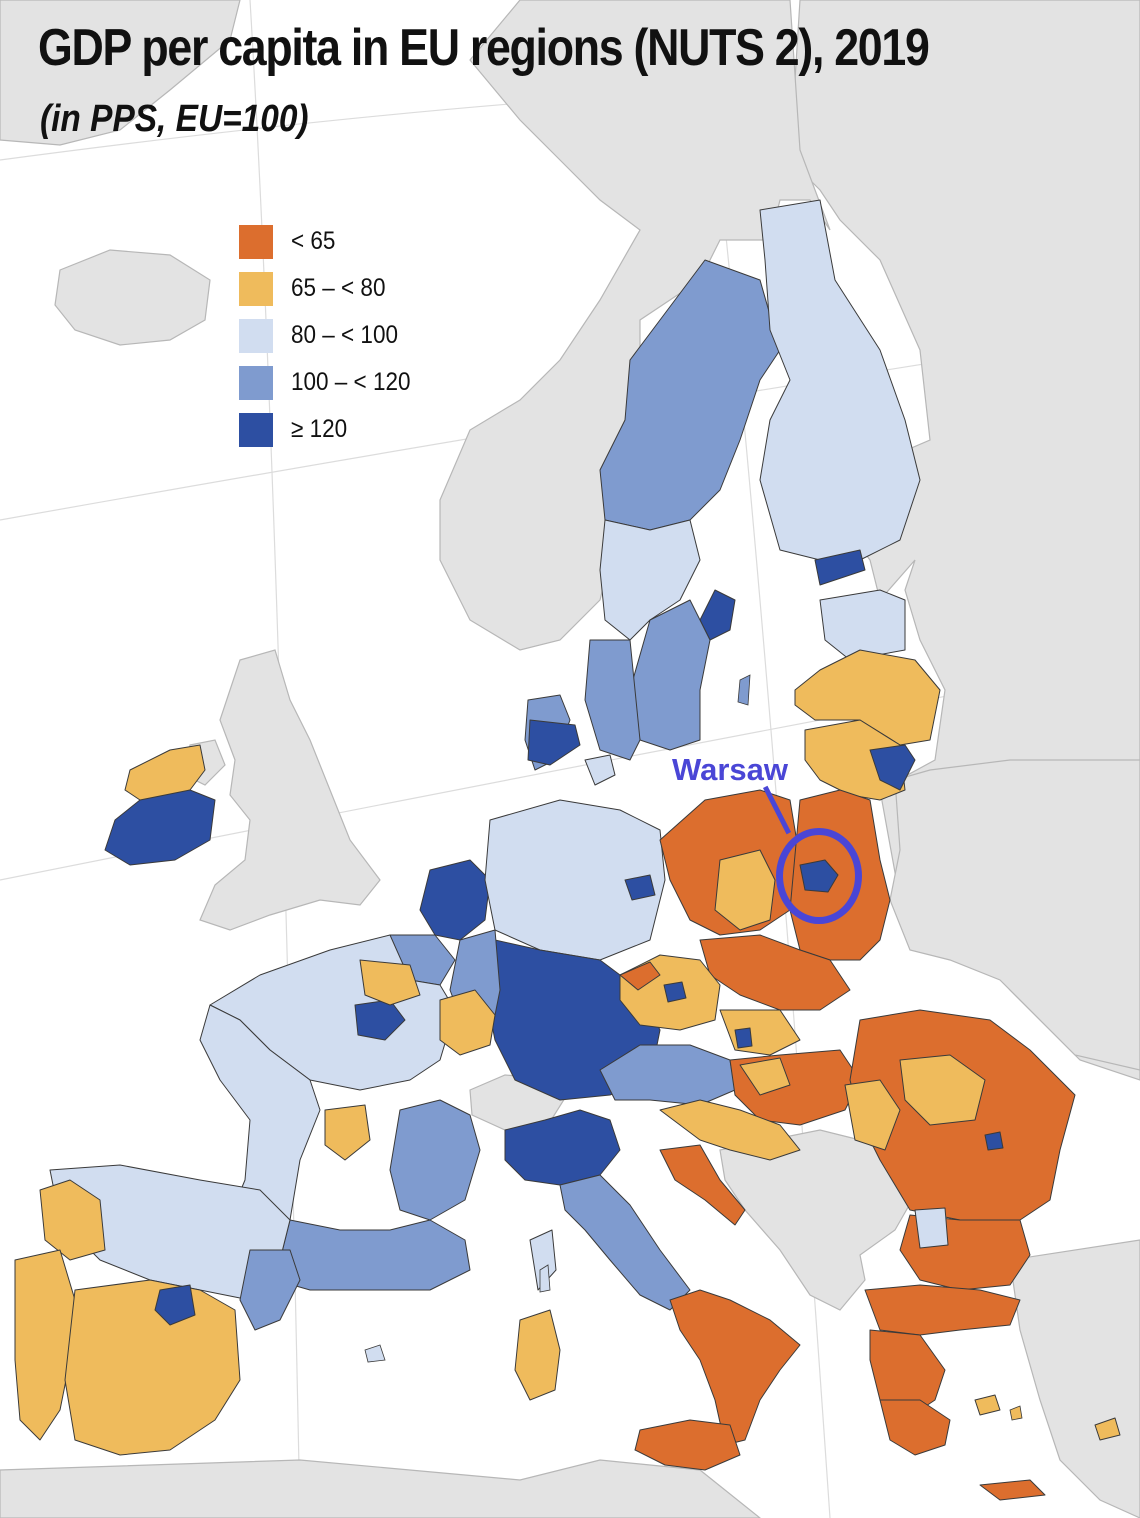 The width and height of the screenshot is (1140, 1518). I want to click on legend-label: 80 – < 100, so click(344, 335).